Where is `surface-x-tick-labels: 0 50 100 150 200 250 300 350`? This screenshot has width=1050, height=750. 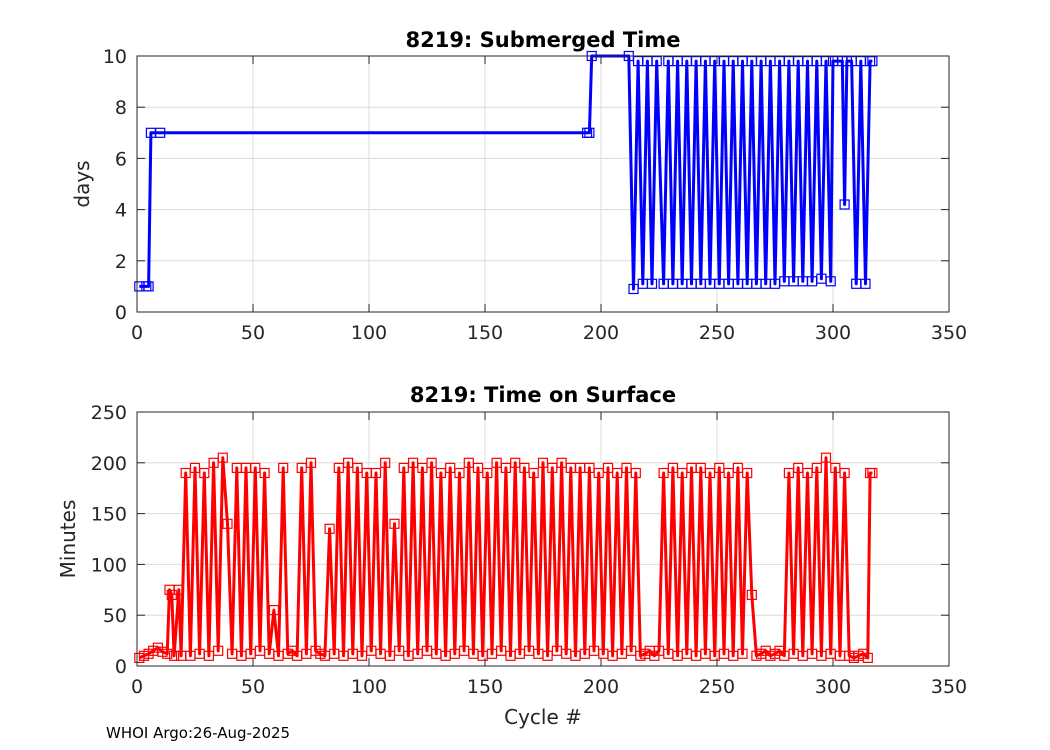
surface-x-tick-labels: 0 50 100 150 200 250 300 350 is located at coordinates (549, 687).